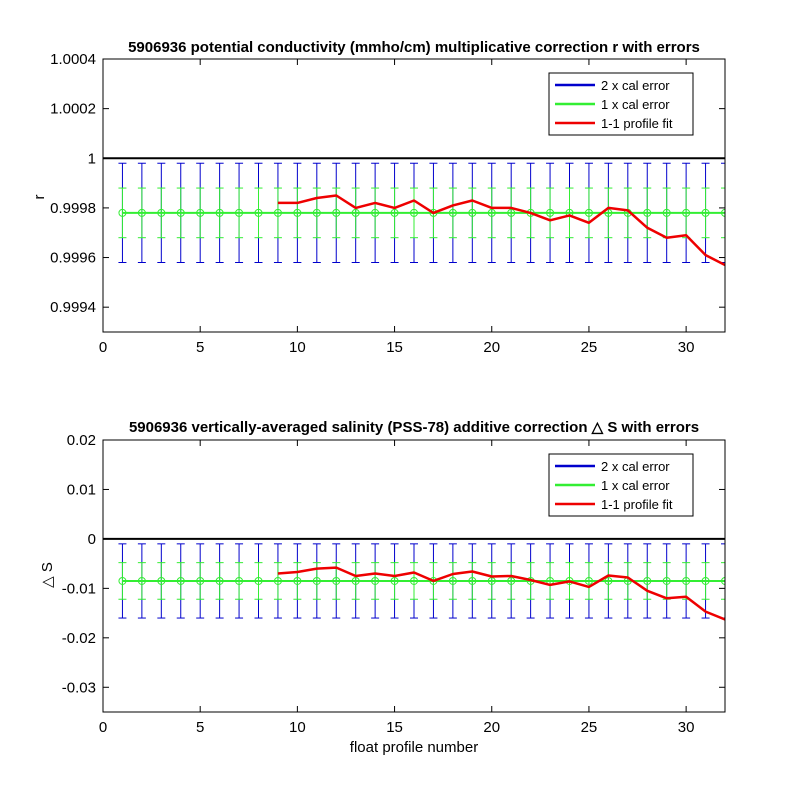 This screenshot has width=800, height=800. I want to click on y-tick-label: -0.03, so click(79, 687).